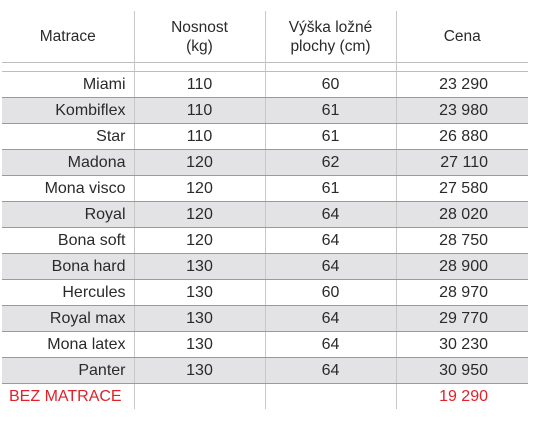  What do you see at coordinates (461, 318) in the screenshot?
I see `cell-cena: 29 770` at bounding box center [461, 318].